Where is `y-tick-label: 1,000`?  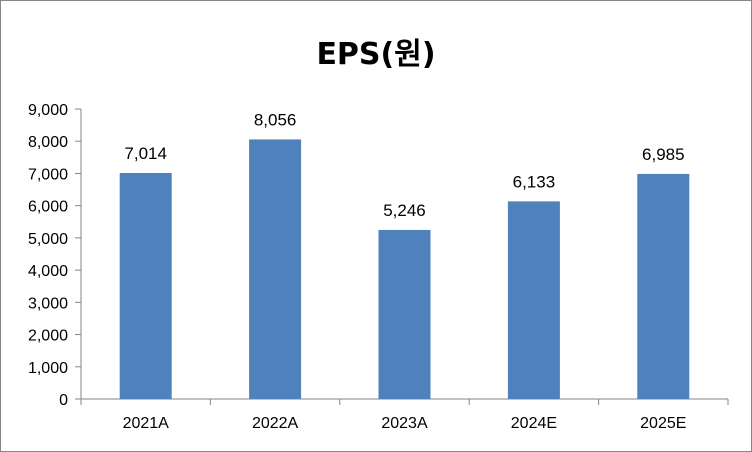 y-tick-label: 1,000 is located at coordinates (48, 368).